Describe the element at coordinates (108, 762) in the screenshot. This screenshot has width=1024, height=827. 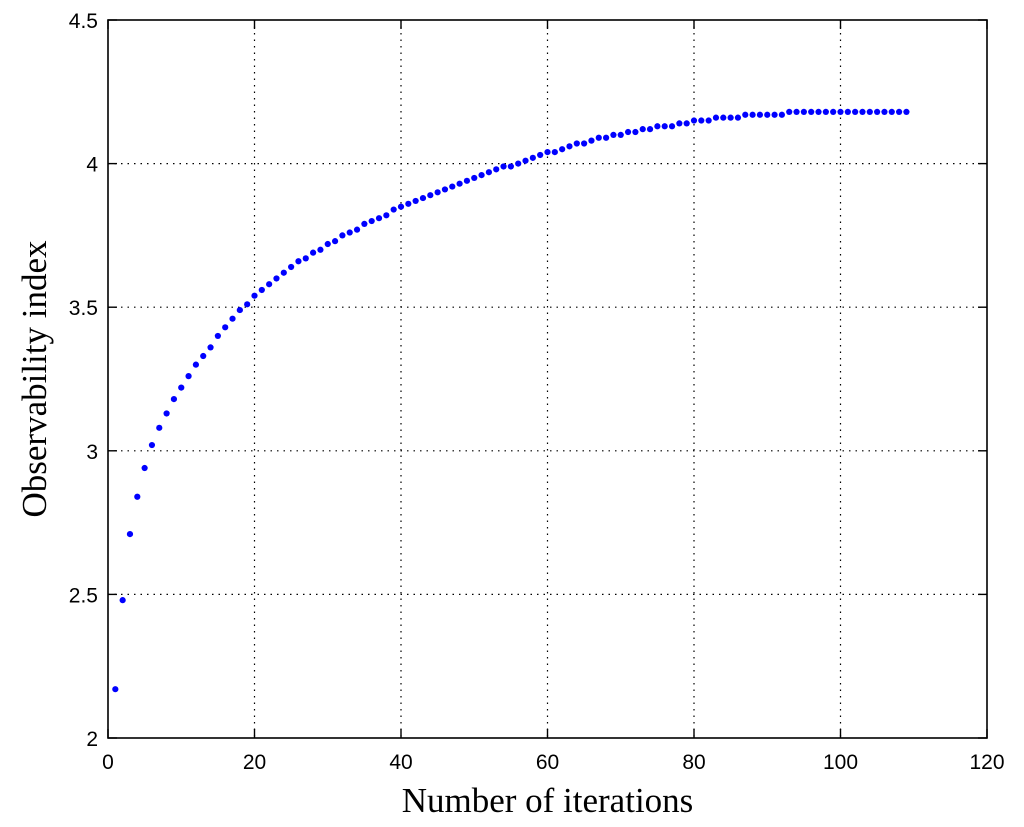
I see `x-tick-label: 0` at that location.